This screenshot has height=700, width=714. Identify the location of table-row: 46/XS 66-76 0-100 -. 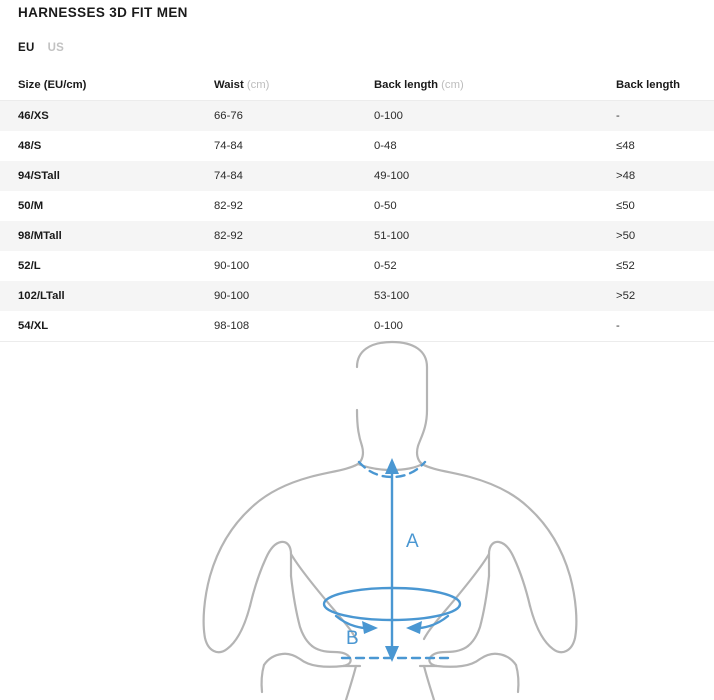
(357, 115).